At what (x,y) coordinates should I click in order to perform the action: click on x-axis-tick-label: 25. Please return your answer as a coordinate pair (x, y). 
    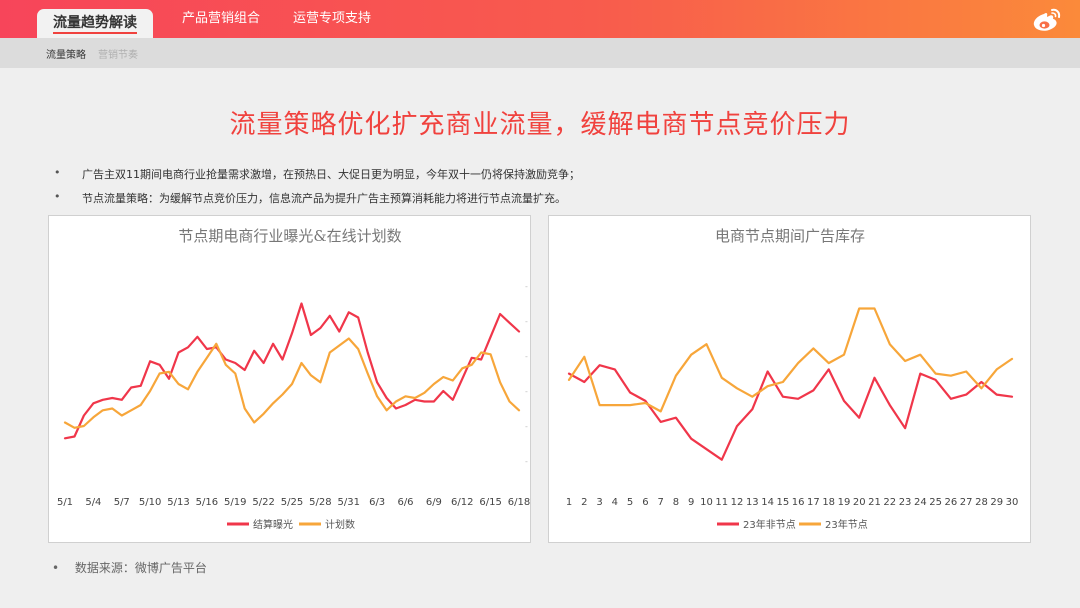
    Looking at the image, I should click on (935, 502).